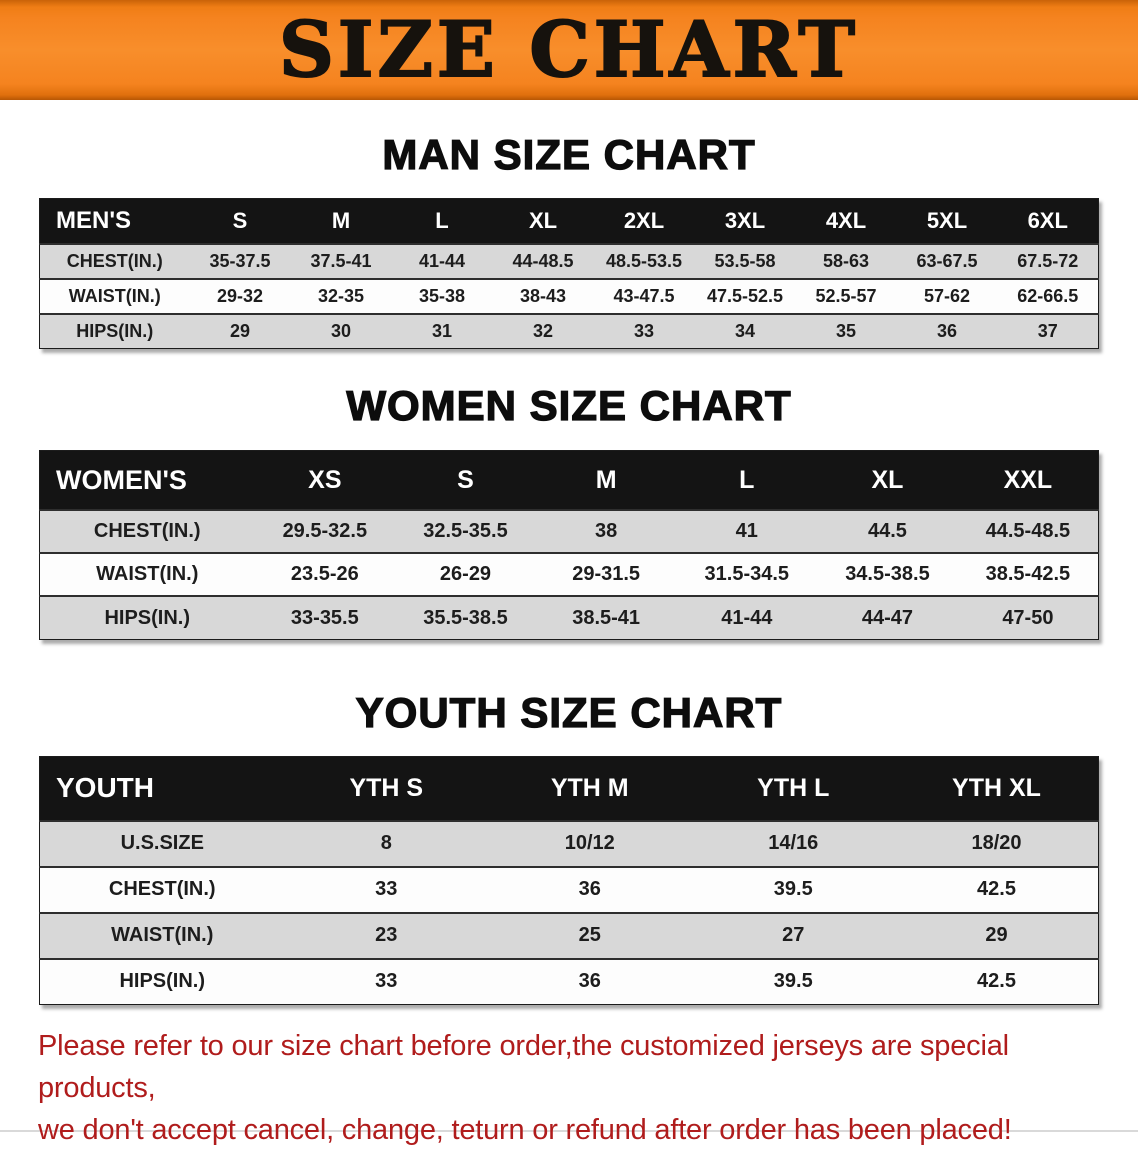 This screenshot has height=1151, width=1138. I want to click on size-value-cell: 27, so click(793, 935).